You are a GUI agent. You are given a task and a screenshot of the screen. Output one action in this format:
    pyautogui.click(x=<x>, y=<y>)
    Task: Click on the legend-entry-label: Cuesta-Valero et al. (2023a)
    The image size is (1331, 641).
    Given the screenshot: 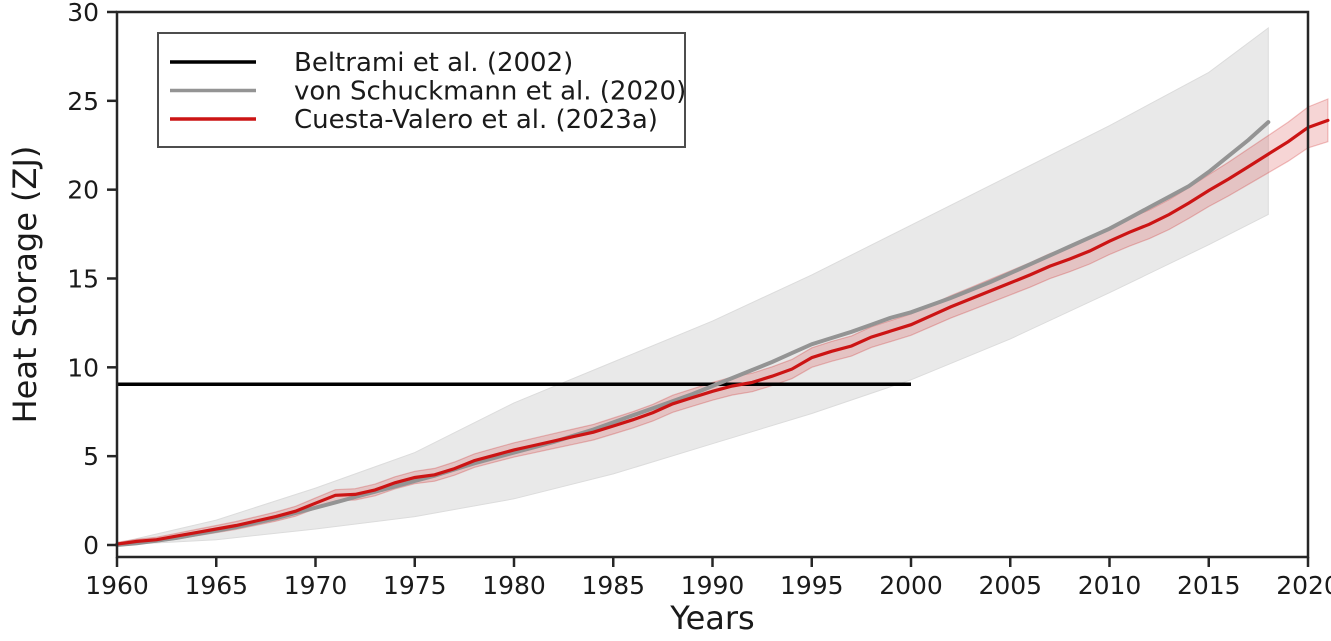 What is the action you would take?
    pyautogui.click(x=476, y=120)
    